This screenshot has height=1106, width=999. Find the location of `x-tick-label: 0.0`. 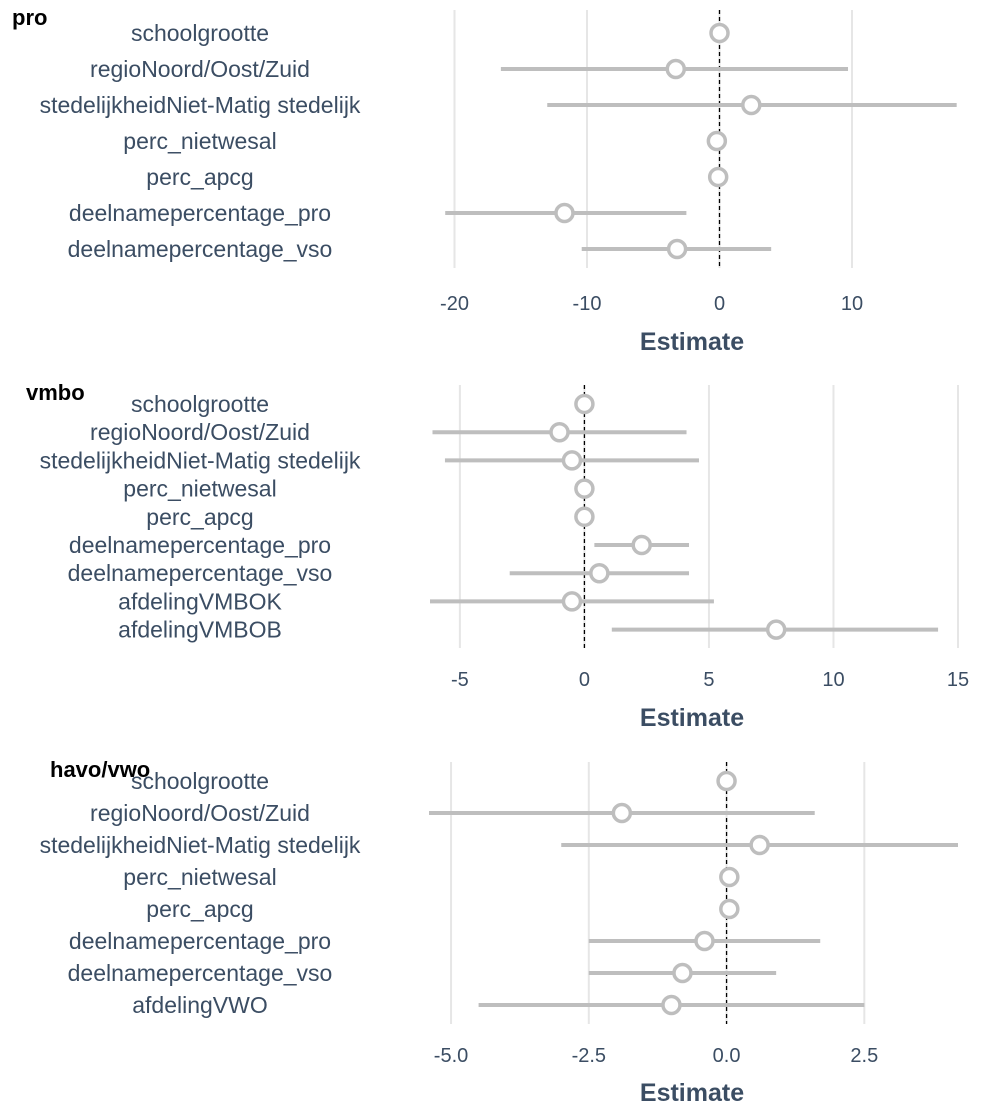

x-tick-label: 0.0 is located at coordinates (727, 1056).